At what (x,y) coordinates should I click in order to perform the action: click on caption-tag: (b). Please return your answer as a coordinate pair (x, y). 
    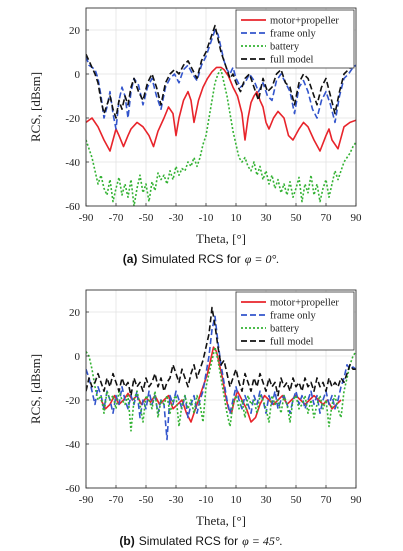
    Looking at the image, I should click on (126, 541).